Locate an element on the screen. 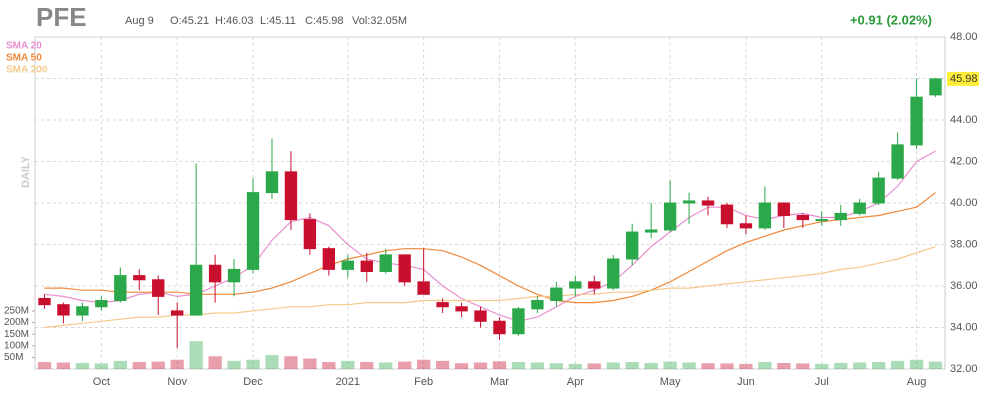 This screenshot has height=400, width=990. low-text: L:45.11 is located at coordinates (278, 21).